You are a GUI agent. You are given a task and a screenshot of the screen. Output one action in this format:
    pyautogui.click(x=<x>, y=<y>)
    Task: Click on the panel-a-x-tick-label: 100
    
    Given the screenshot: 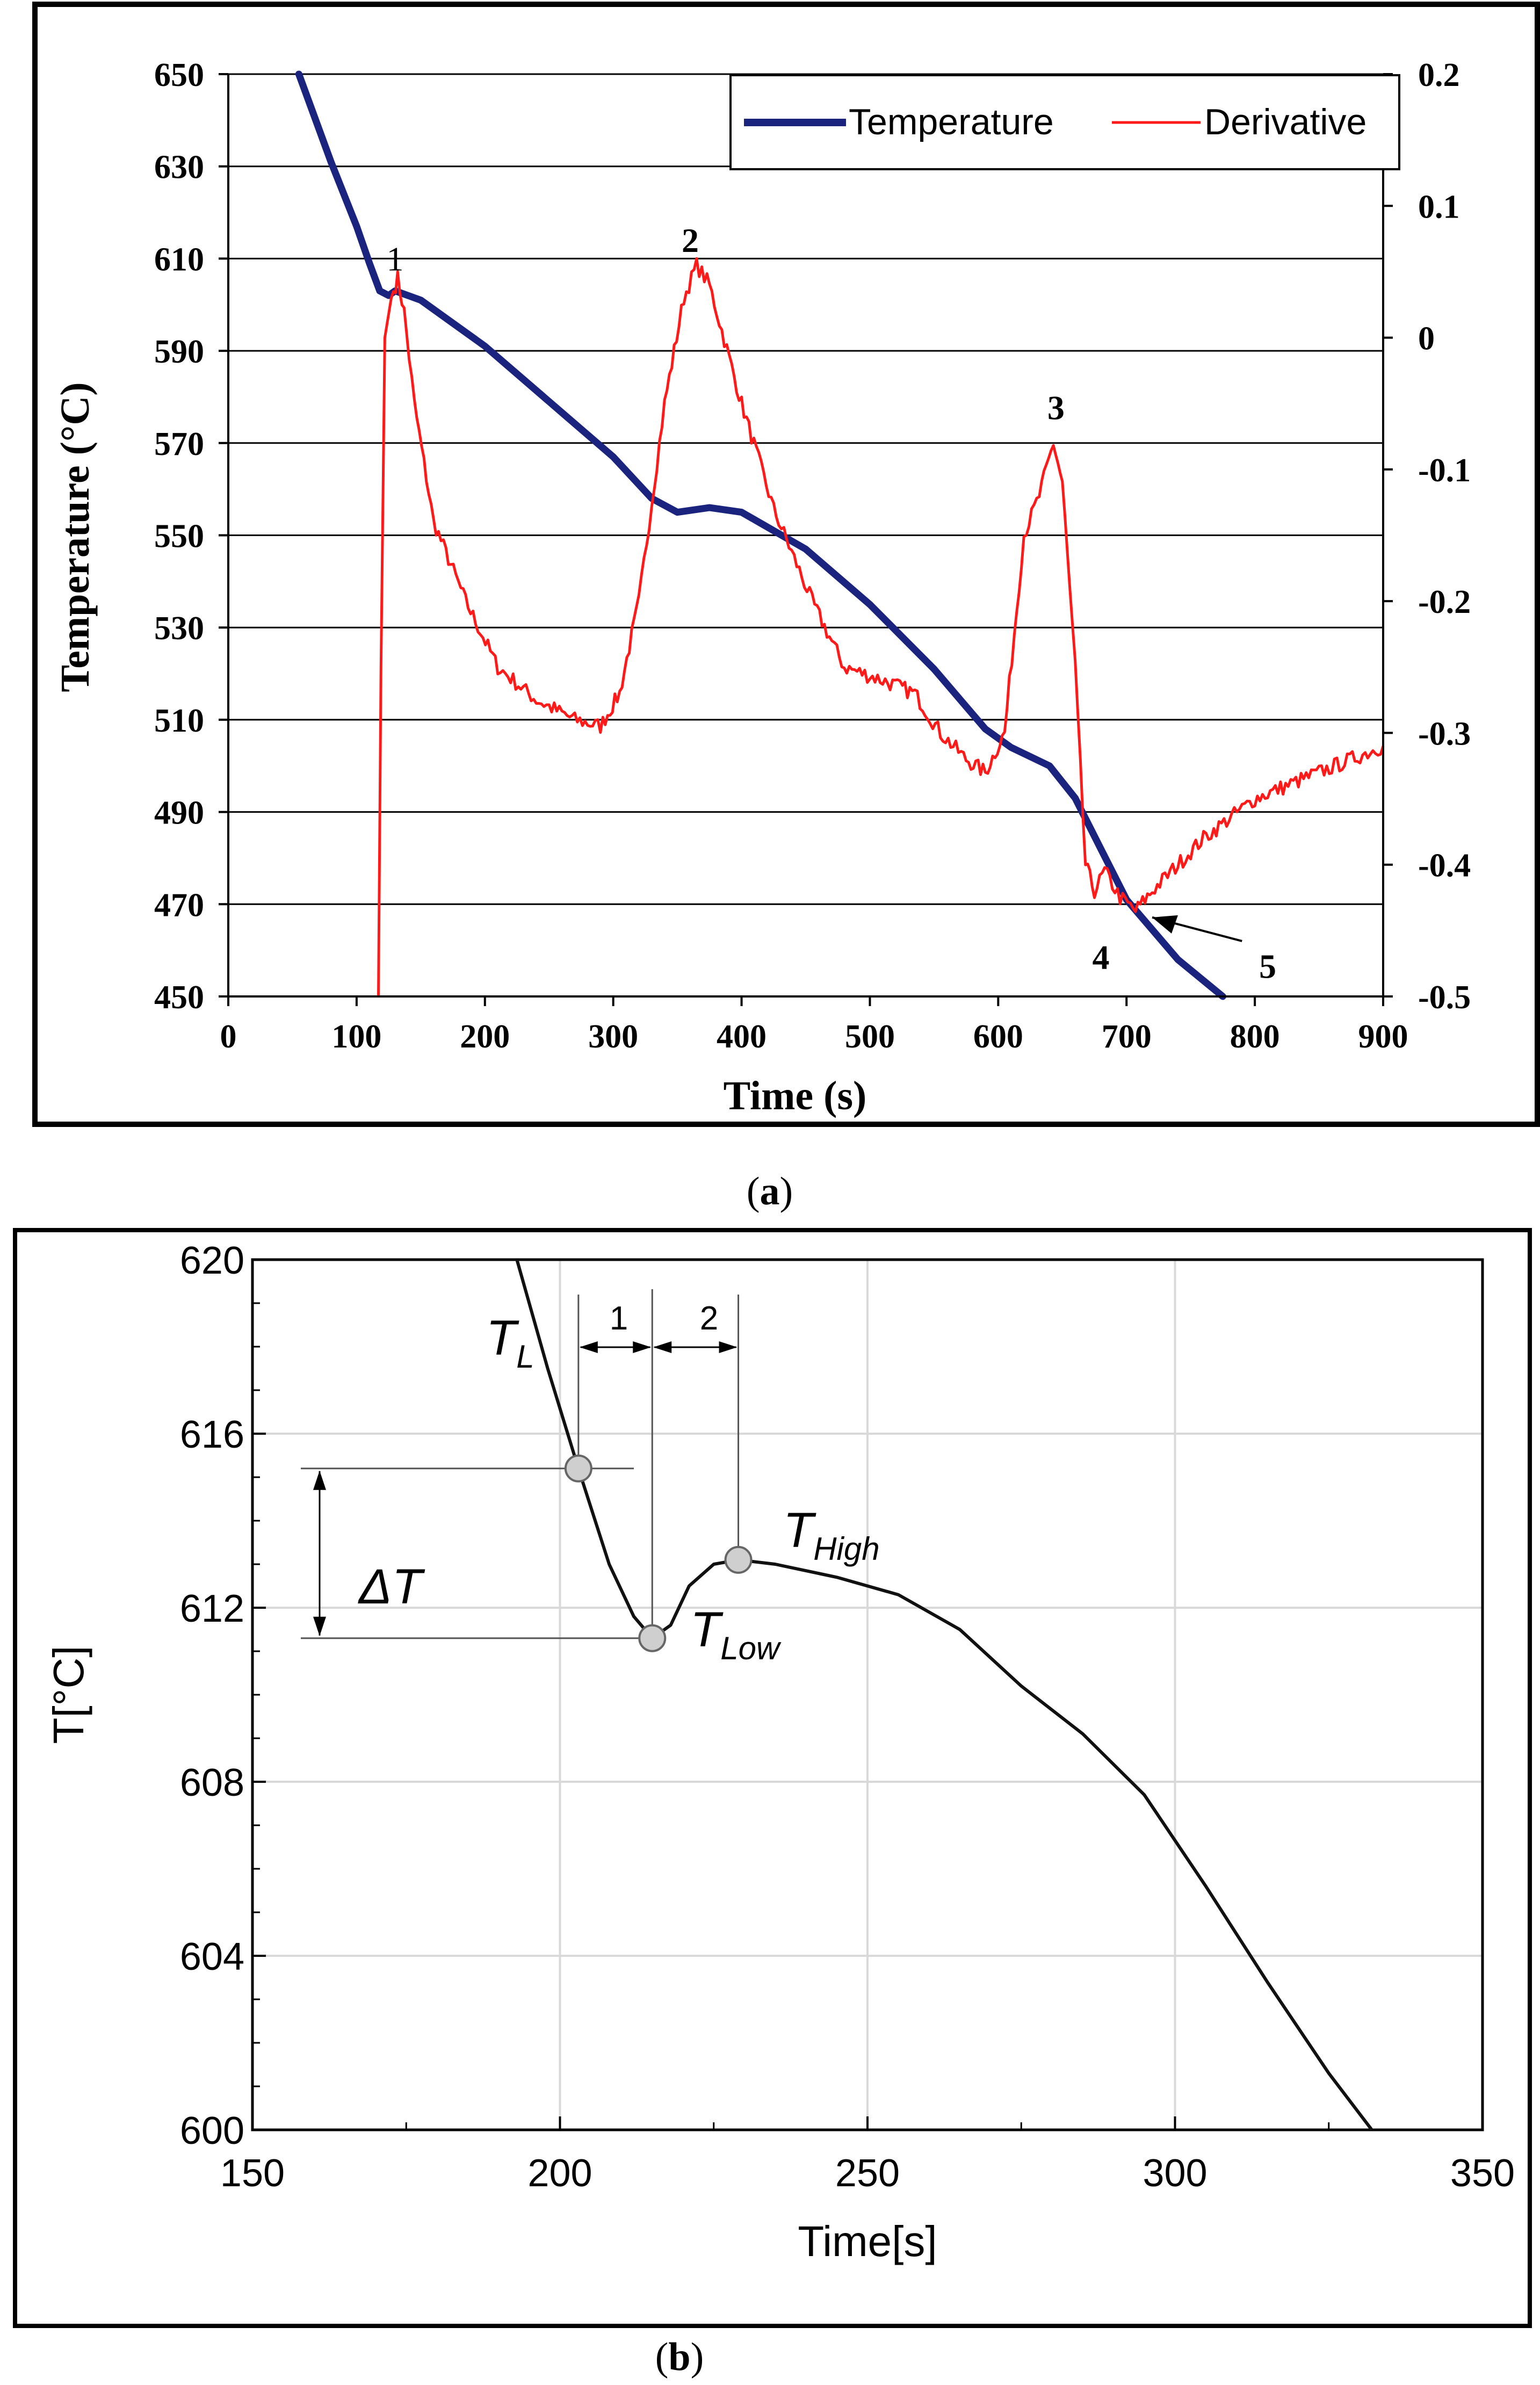 What is the action you would take?
    pyautogui.click(x=356, y=1036)
    